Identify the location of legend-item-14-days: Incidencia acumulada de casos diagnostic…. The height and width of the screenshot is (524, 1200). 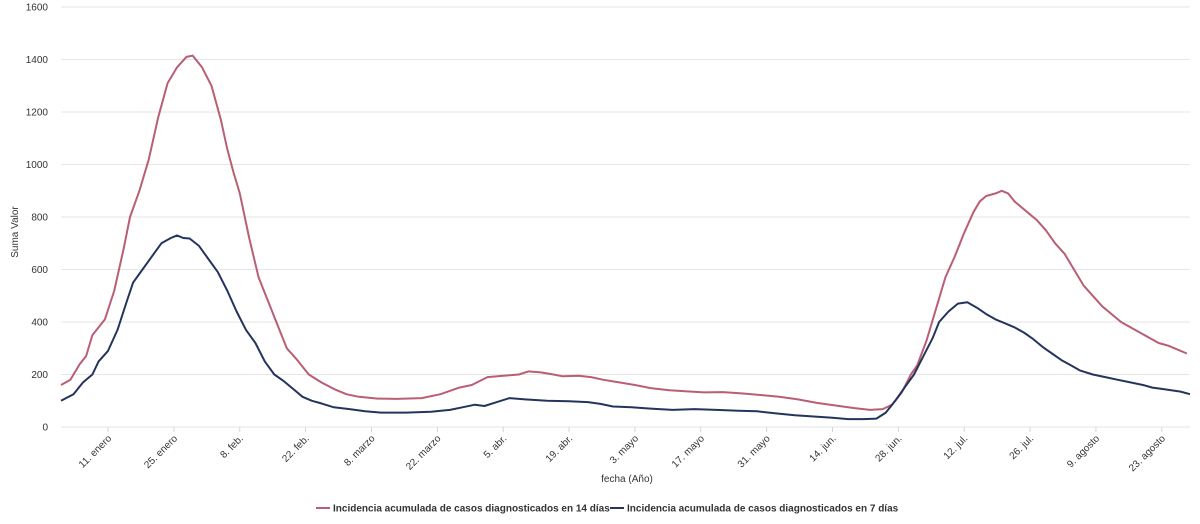
(463, 509).